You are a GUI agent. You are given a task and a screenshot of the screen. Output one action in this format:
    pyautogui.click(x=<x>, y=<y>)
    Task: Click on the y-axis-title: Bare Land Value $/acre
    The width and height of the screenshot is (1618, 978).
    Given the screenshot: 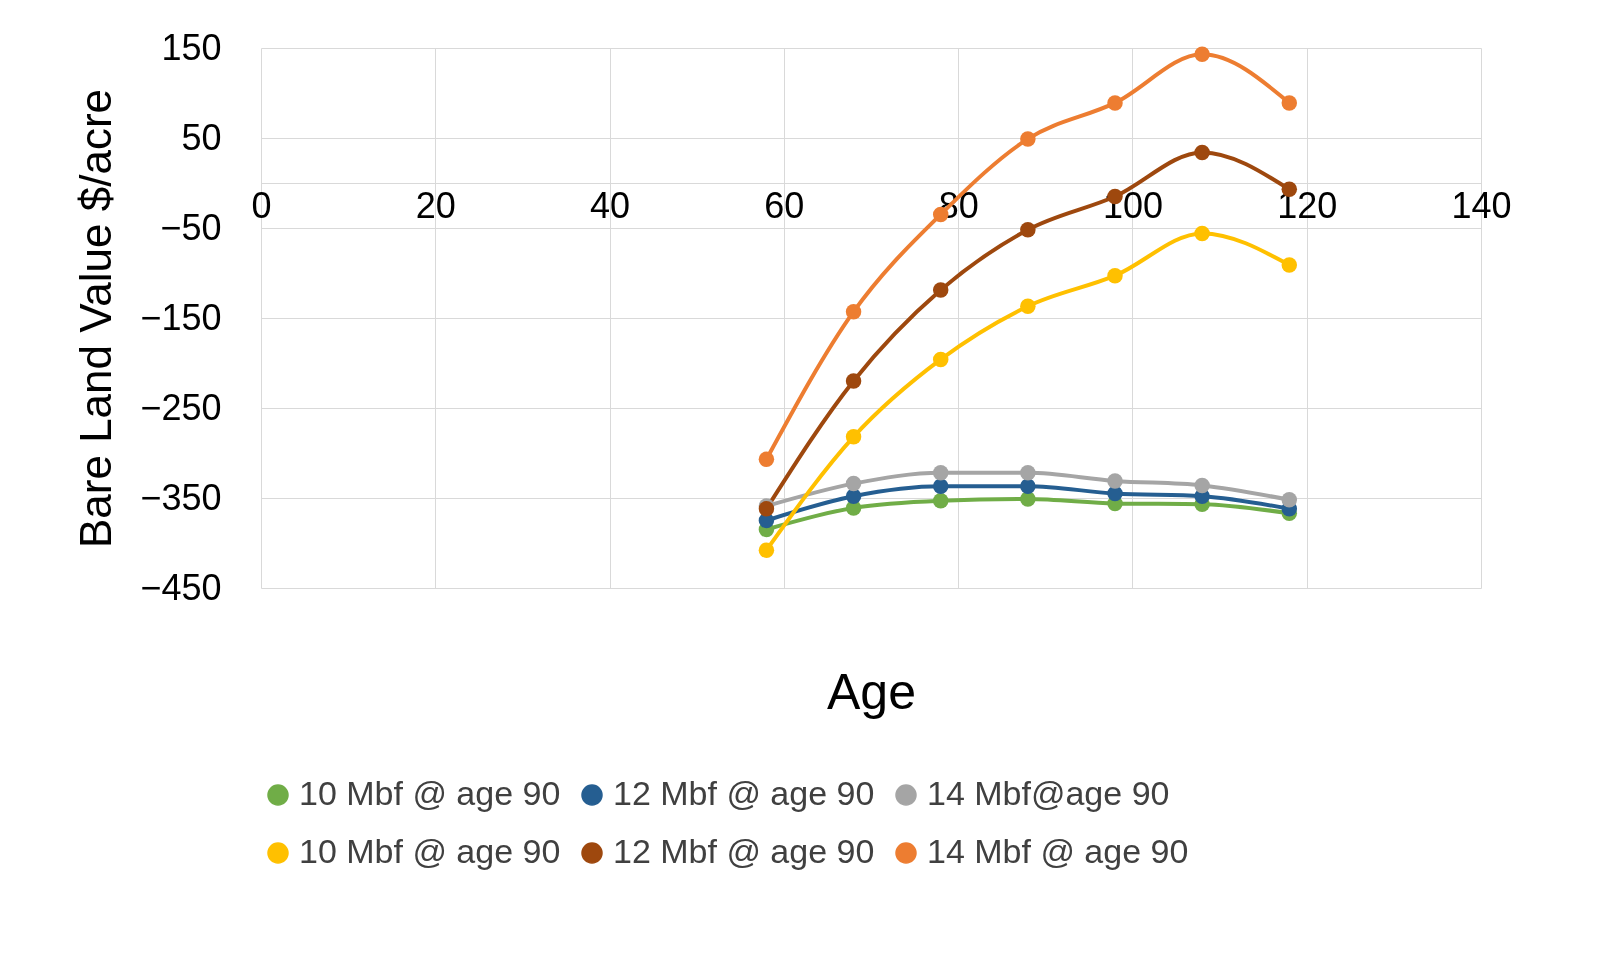 What is the action you would take?
    pyautogui.click(x=96, y=318)
    